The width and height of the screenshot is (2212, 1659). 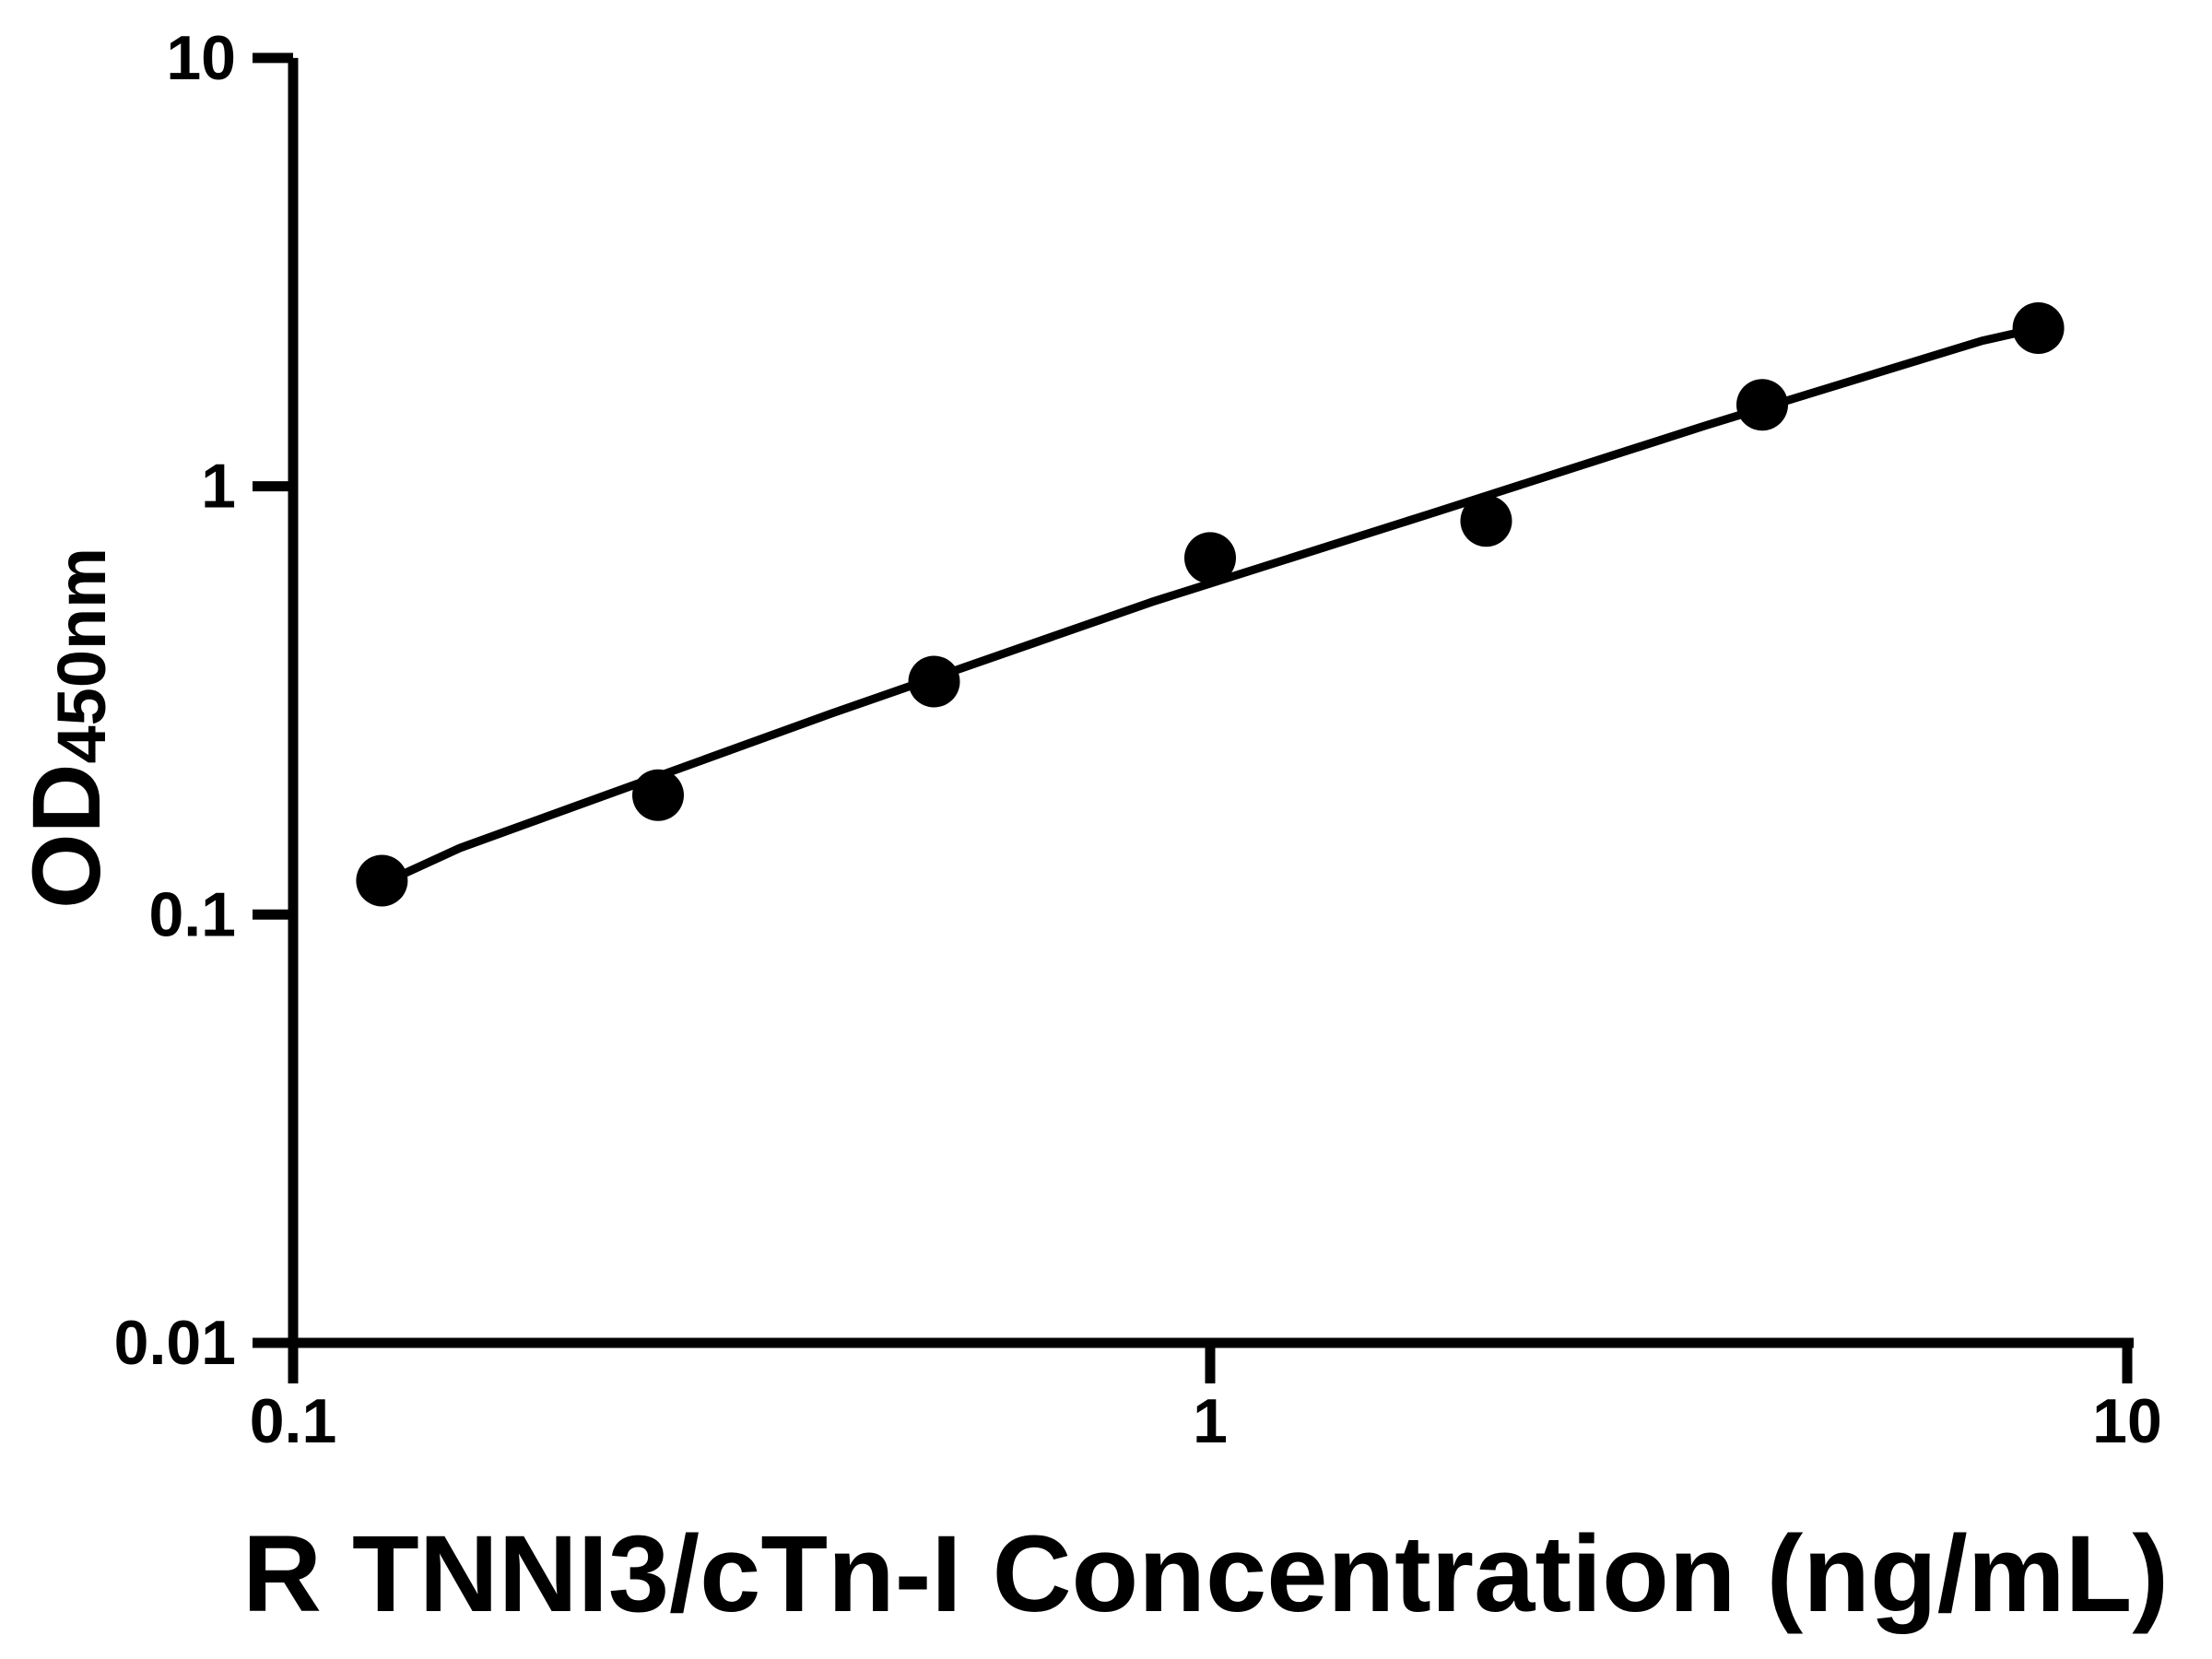 I want to click on x-axis-title: R TNNI3/cTn-I Concentration (ng/mL), so click(x=1205, y=1574).